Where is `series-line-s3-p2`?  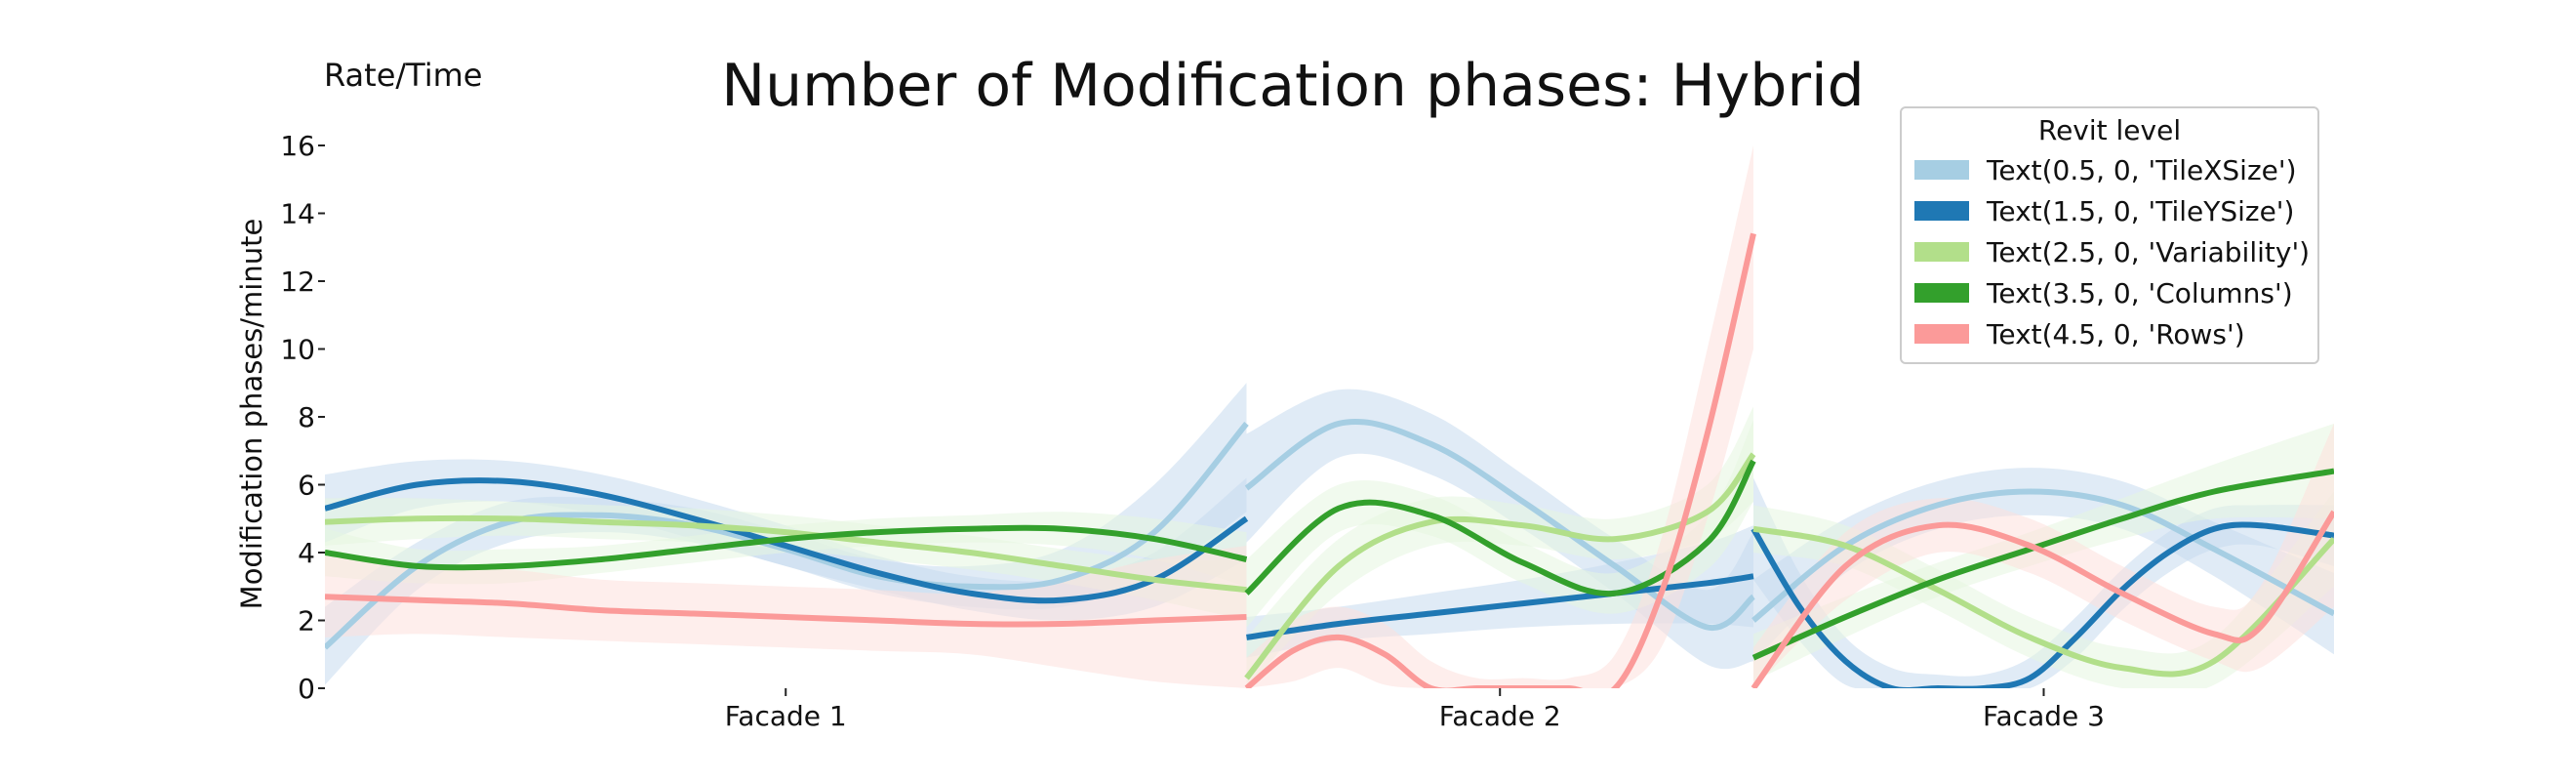 series-line-s3-p2 is located at coordinates (2042, 564).